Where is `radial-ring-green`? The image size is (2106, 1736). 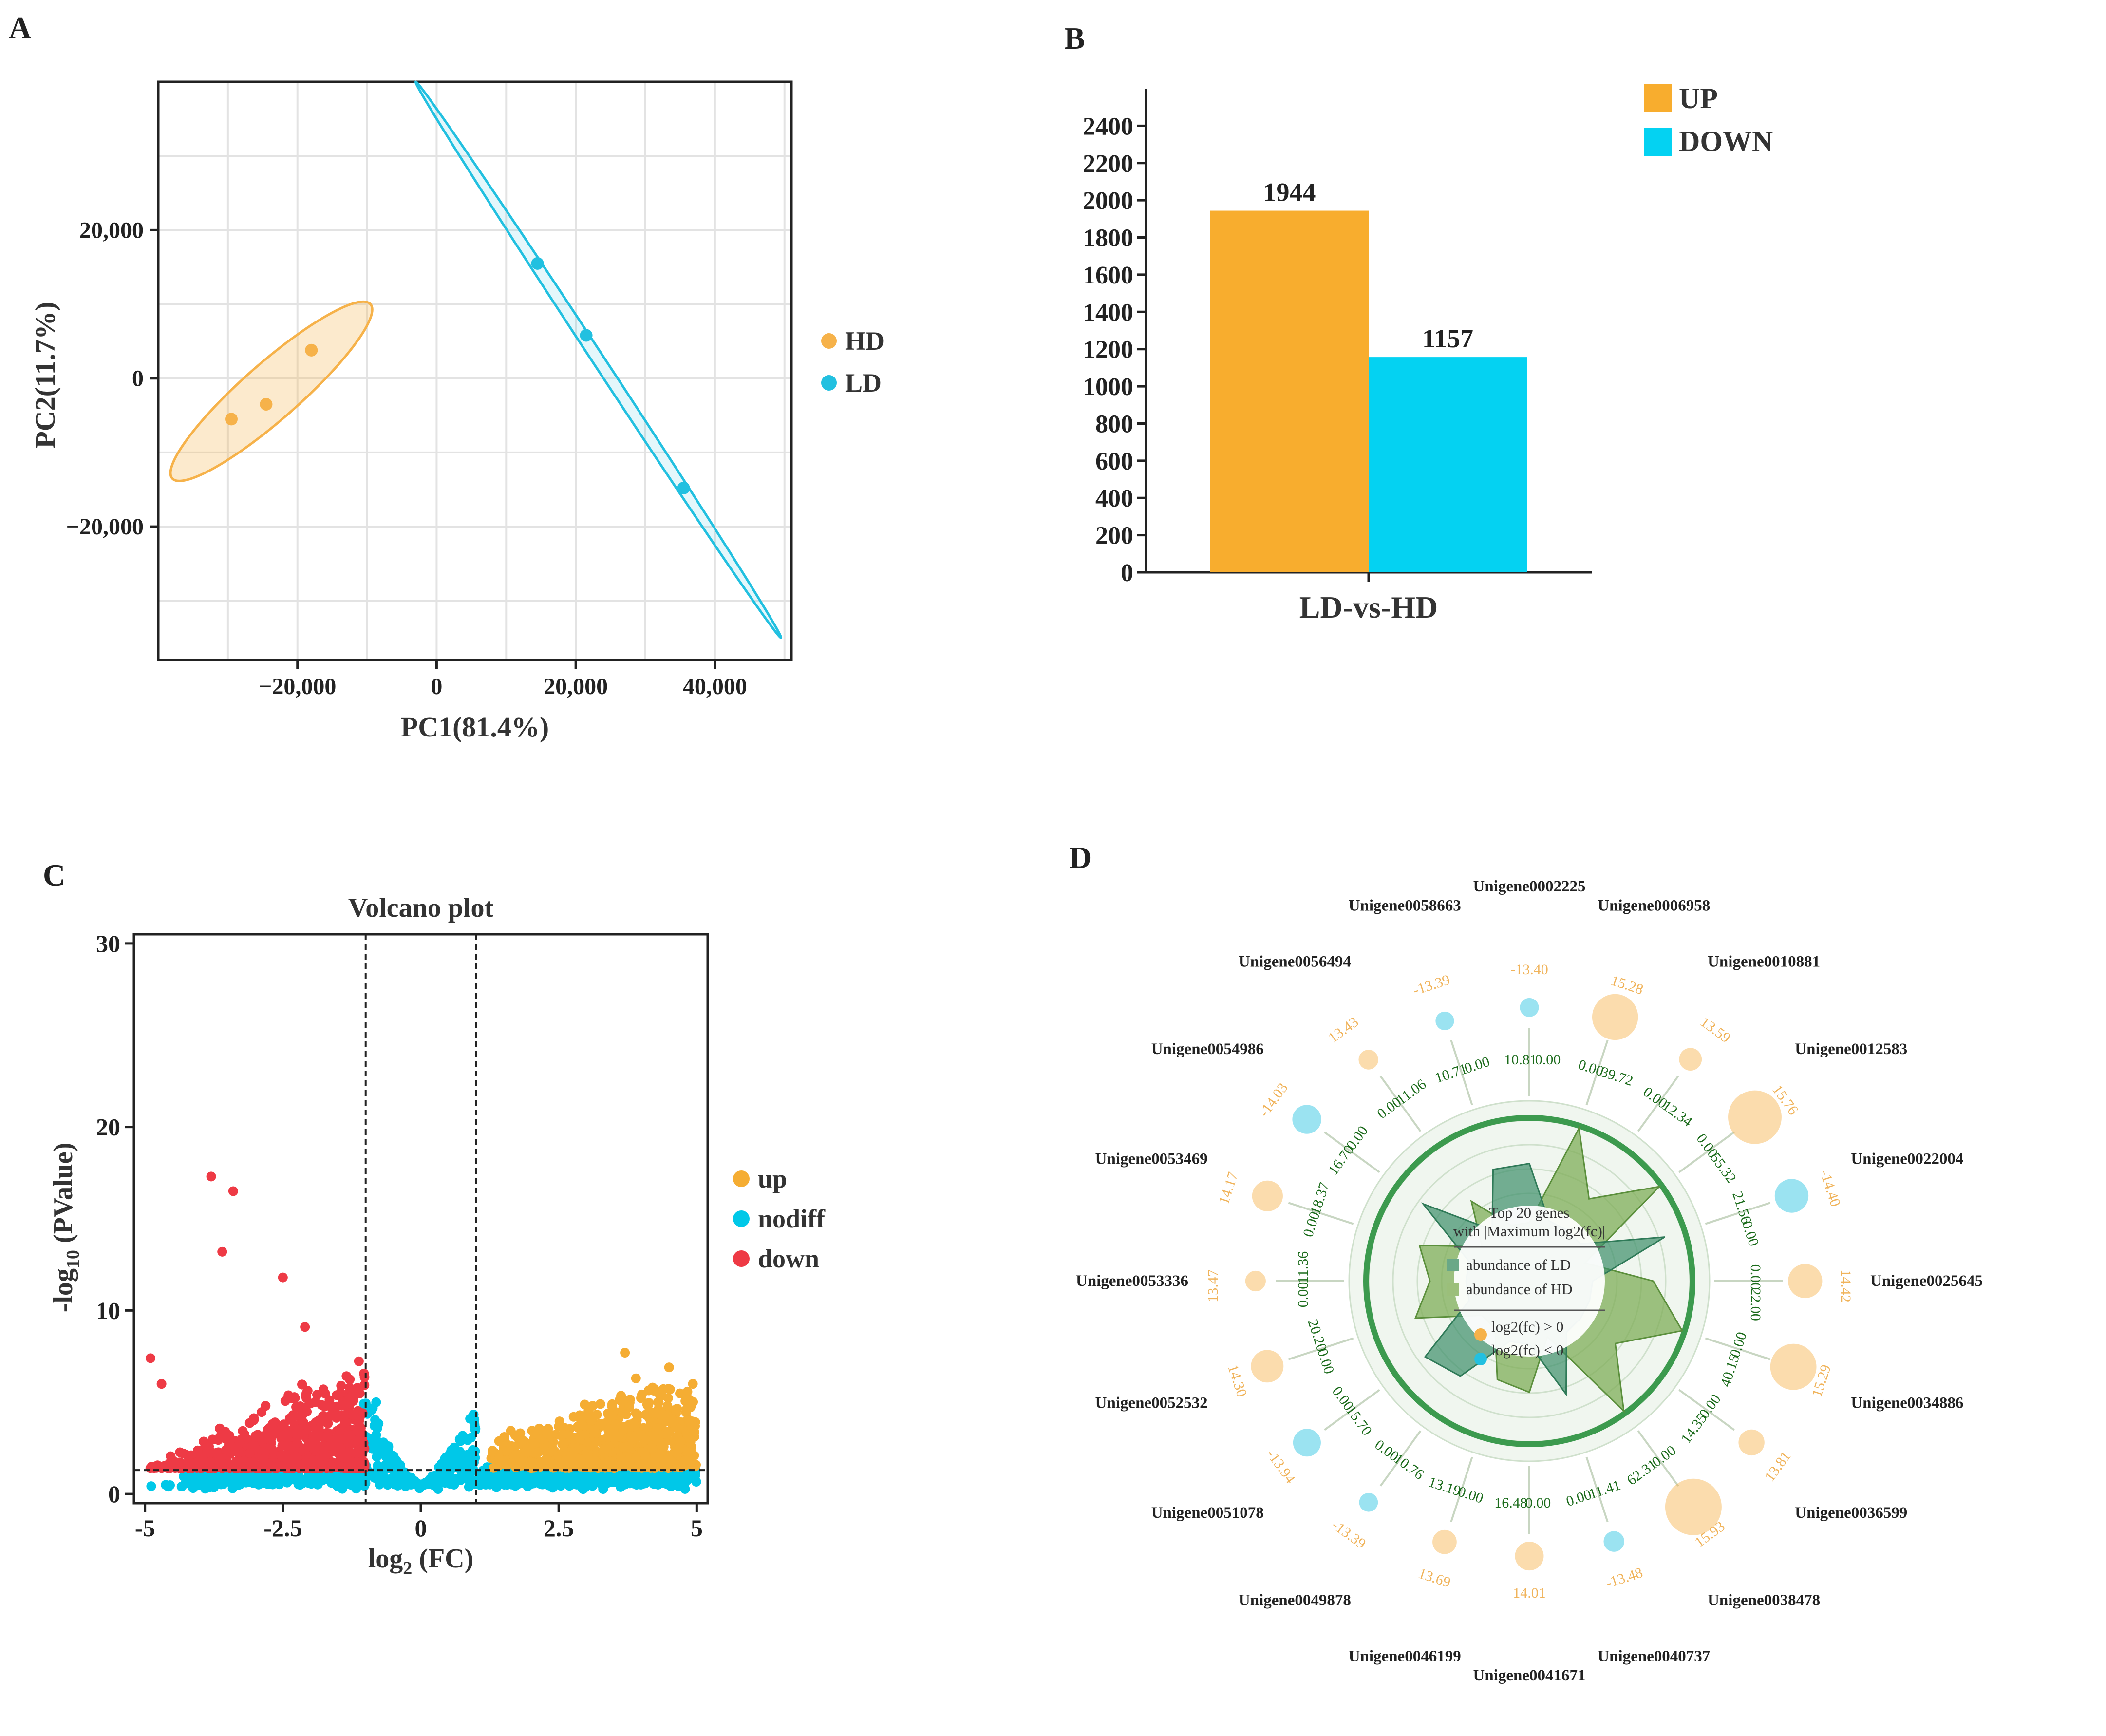 radial-ring-green is located at coordinates (1529, 1281).